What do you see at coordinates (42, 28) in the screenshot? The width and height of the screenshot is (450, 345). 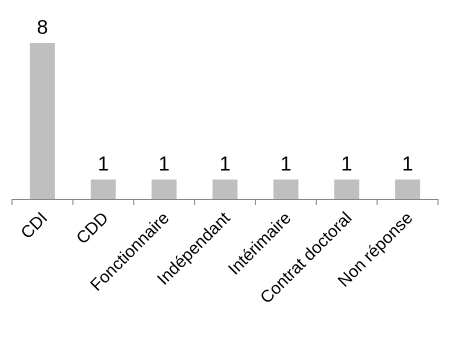 I see `data-label-0: 8` at bounding box center [42, 28].